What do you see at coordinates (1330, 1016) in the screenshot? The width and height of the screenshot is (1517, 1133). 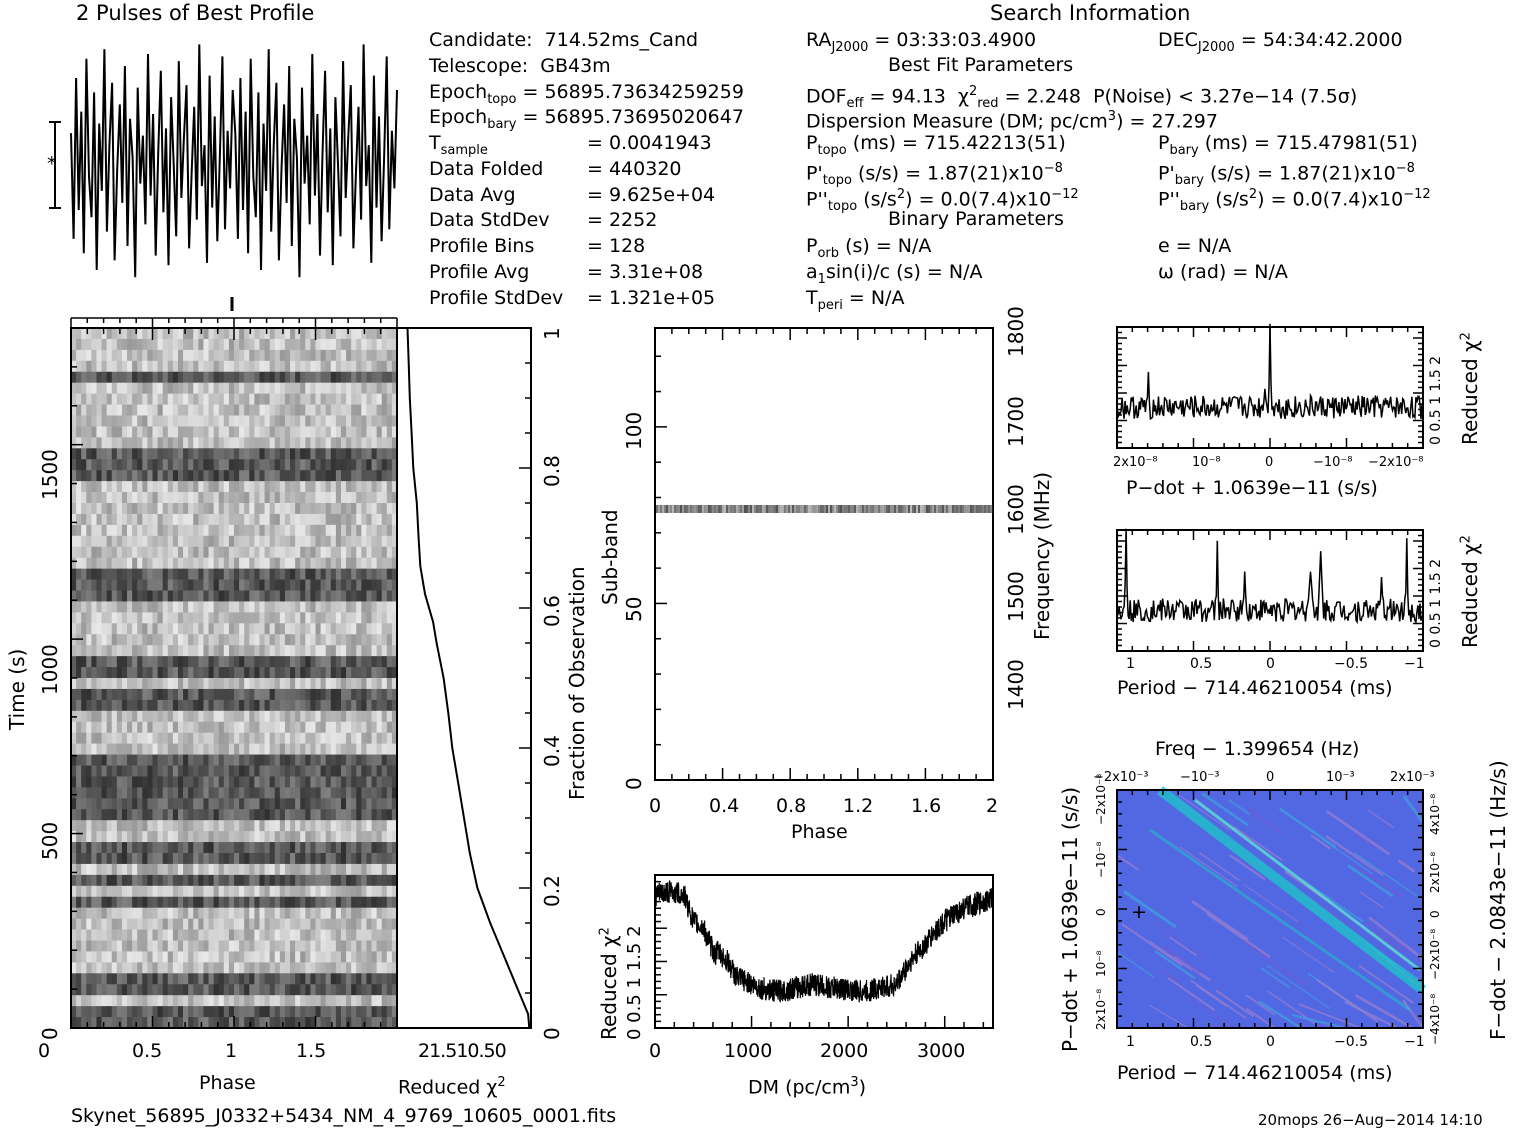 I see `ppdot-stripe` at bounding box center [1330, 1016].